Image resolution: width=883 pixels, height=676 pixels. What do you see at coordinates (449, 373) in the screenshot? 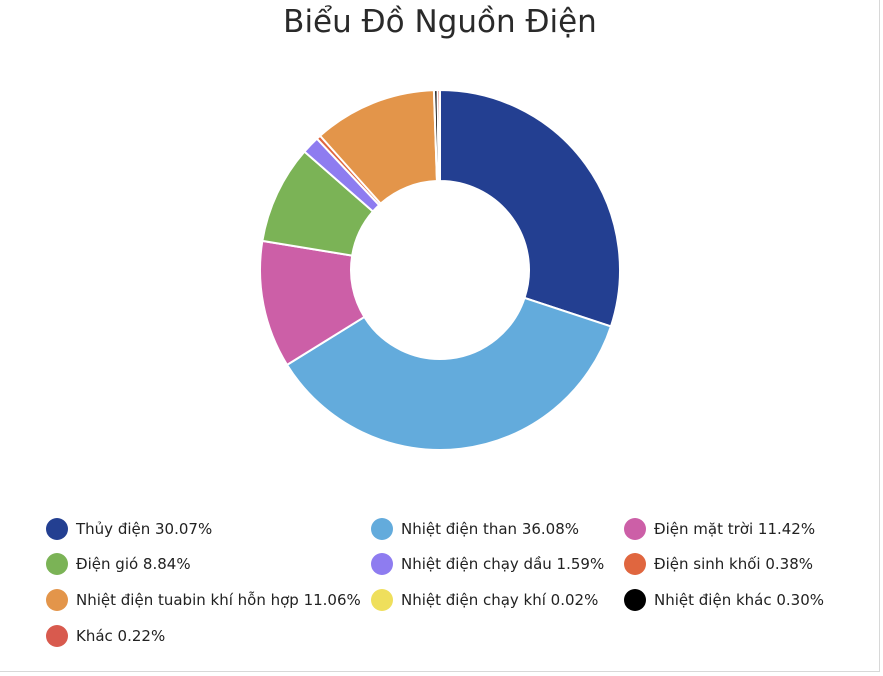
I see `slice-nhiet-dien-than` at bounding box center [449, 373].